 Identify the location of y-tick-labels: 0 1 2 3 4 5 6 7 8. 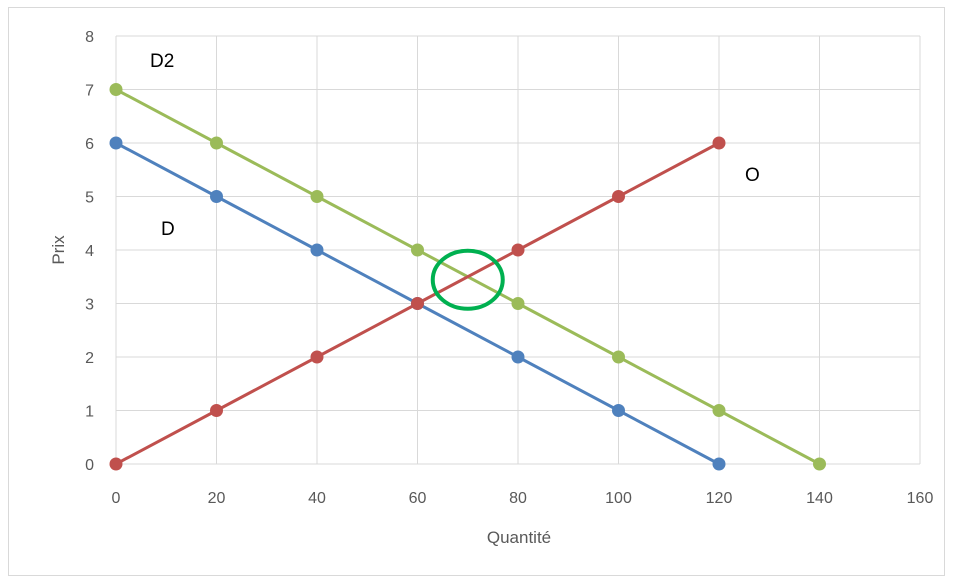
(89, 251).